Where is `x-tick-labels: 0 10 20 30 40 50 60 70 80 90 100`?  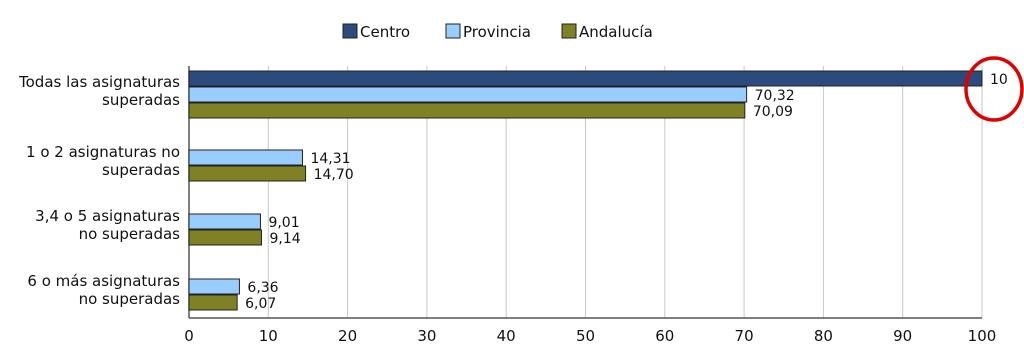
x-tick-labels: 0 10 20 30 40 50 60 70 80 90 100 is located at coordinates (590, 336).